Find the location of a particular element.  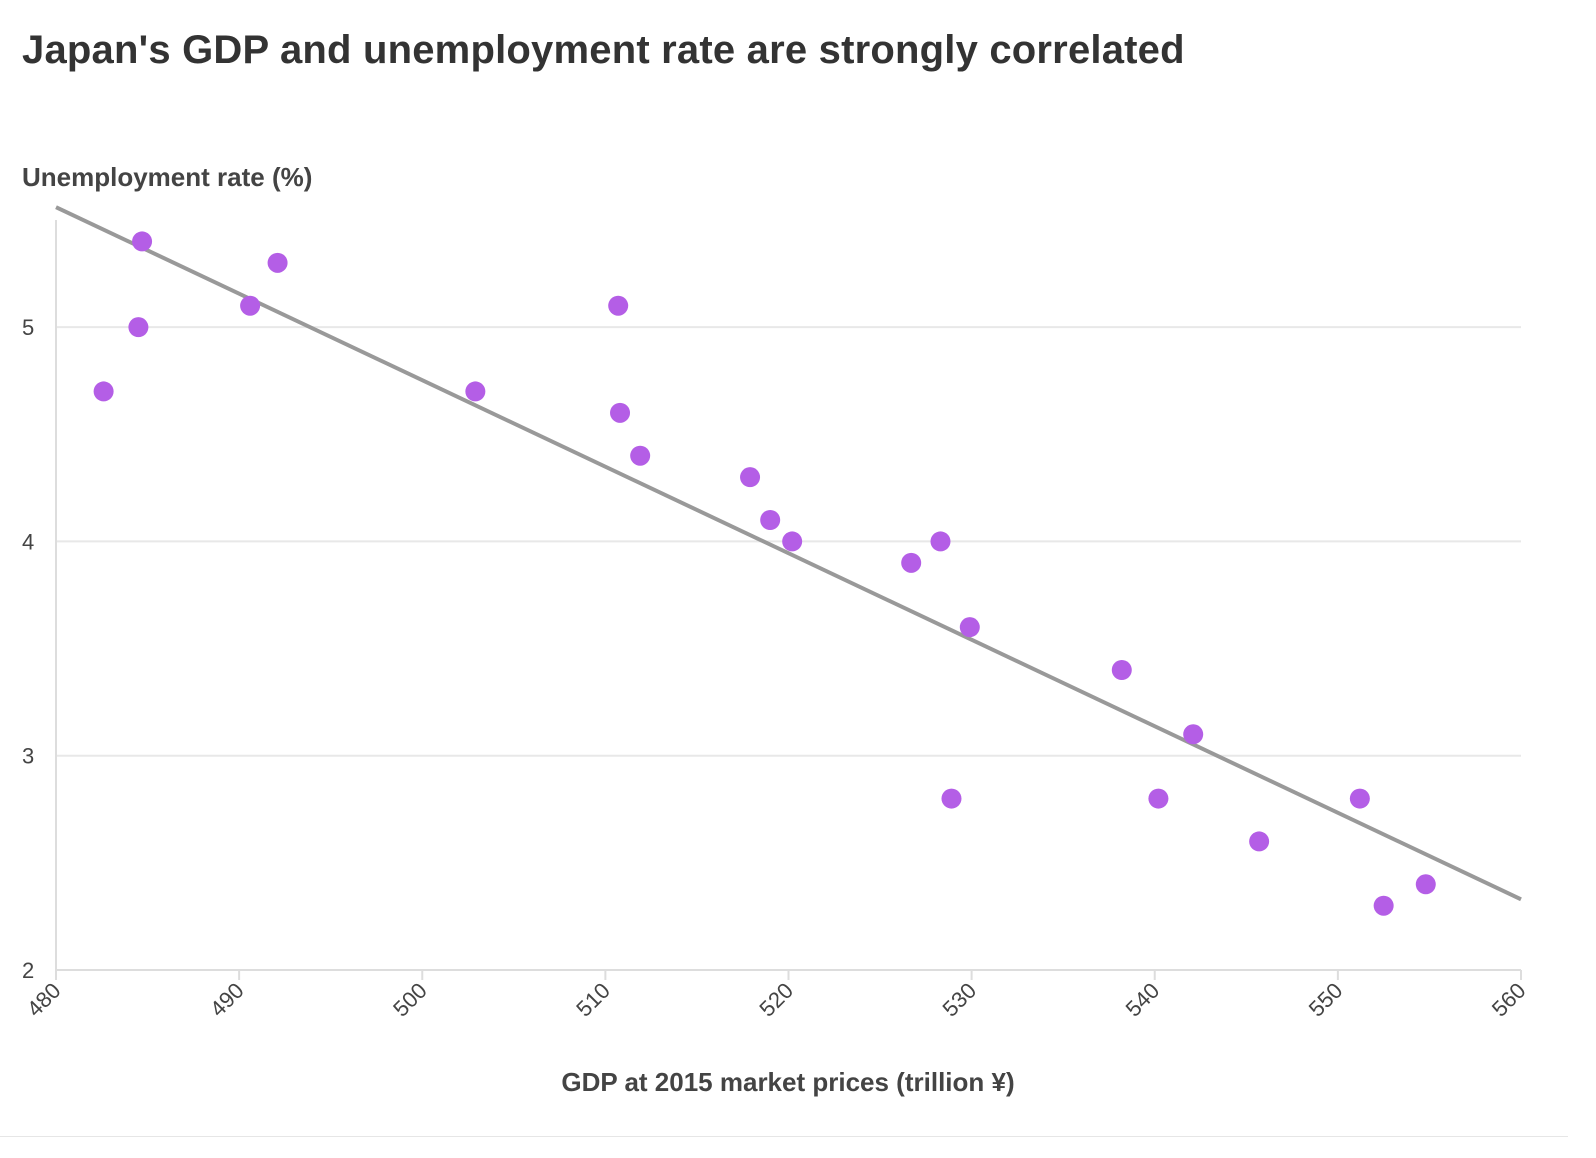

x-tick-label: 520 is located at coordinates (776, 1000).